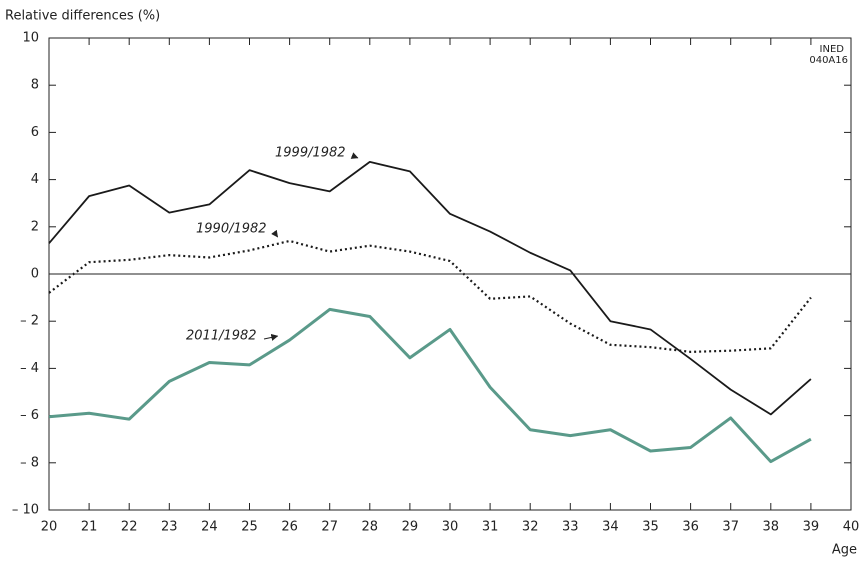 The width and height of the screenshot is (863, 566). What do you see at coordinates (851, 527) in the screenshot?
I see `x-tick-label: 40` at bounding box center [851, 527].